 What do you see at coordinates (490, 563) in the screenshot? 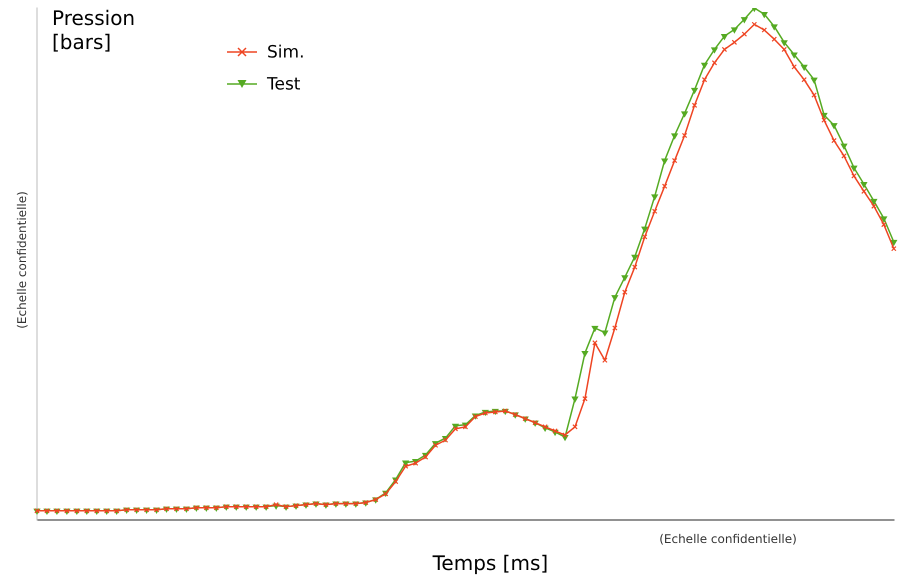
I see `x-axis-title: Temps [ms]` at bounding box center [490, 563].